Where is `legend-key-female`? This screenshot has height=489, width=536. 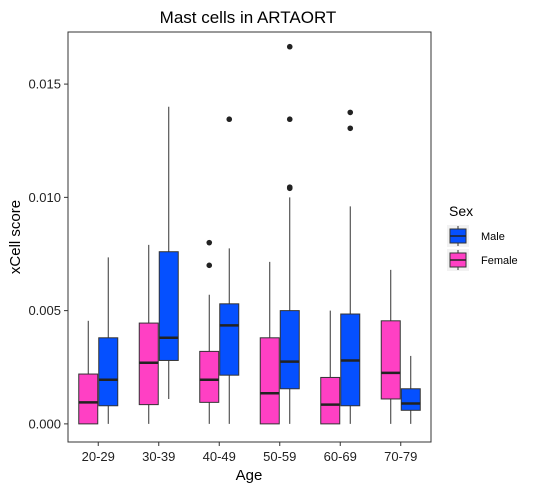
legend-key-female is located at coordinates (458, 260).